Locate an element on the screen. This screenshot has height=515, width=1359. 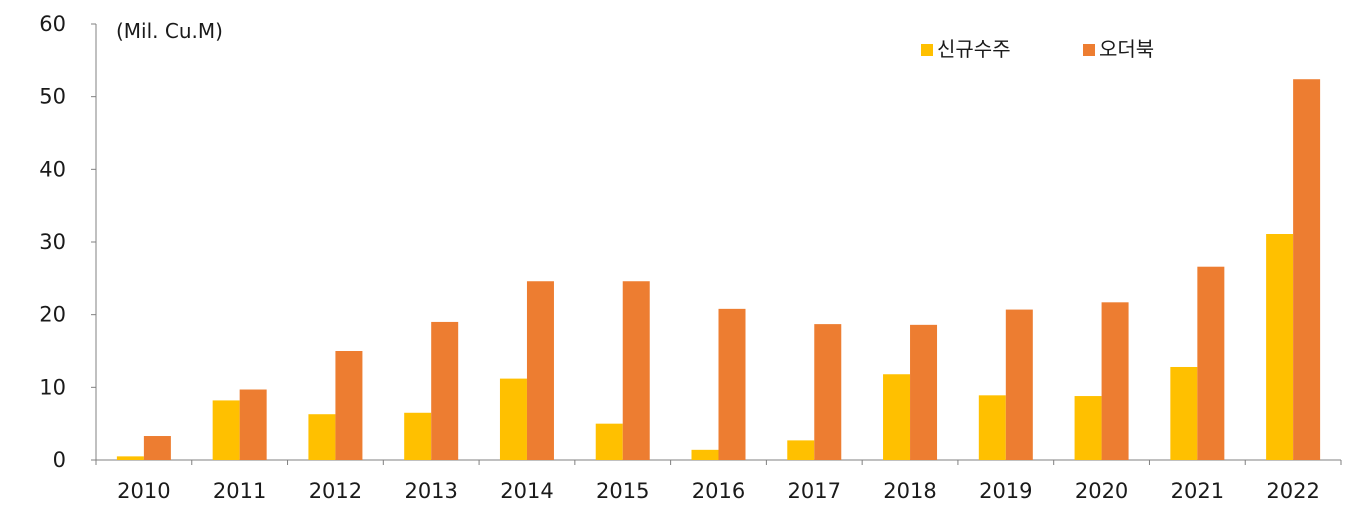
x-tick-label: 2012 is located at coordinates (335, 491).